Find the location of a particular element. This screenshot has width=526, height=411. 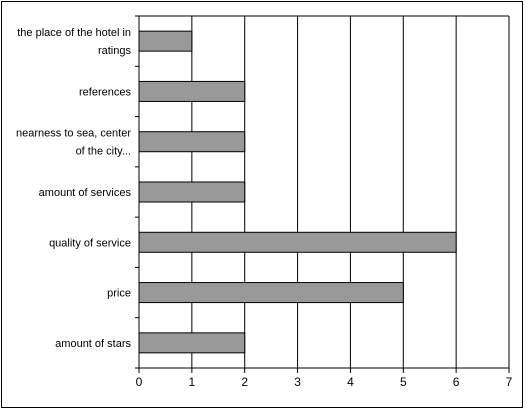

x-tick-label-0: 0 is located at coordinates (139, 382).